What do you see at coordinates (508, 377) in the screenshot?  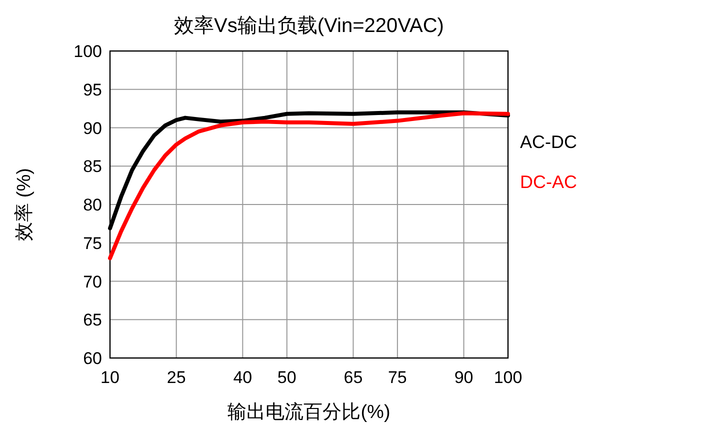 I see `x-tick-label: 100` at bounding box center [508, 377].